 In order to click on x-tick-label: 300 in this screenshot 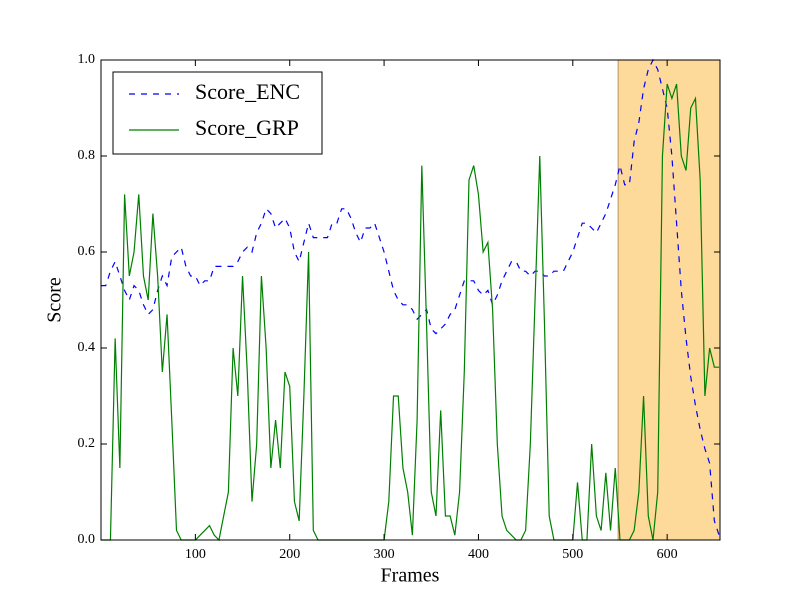, I will do `click(384, 554)`.